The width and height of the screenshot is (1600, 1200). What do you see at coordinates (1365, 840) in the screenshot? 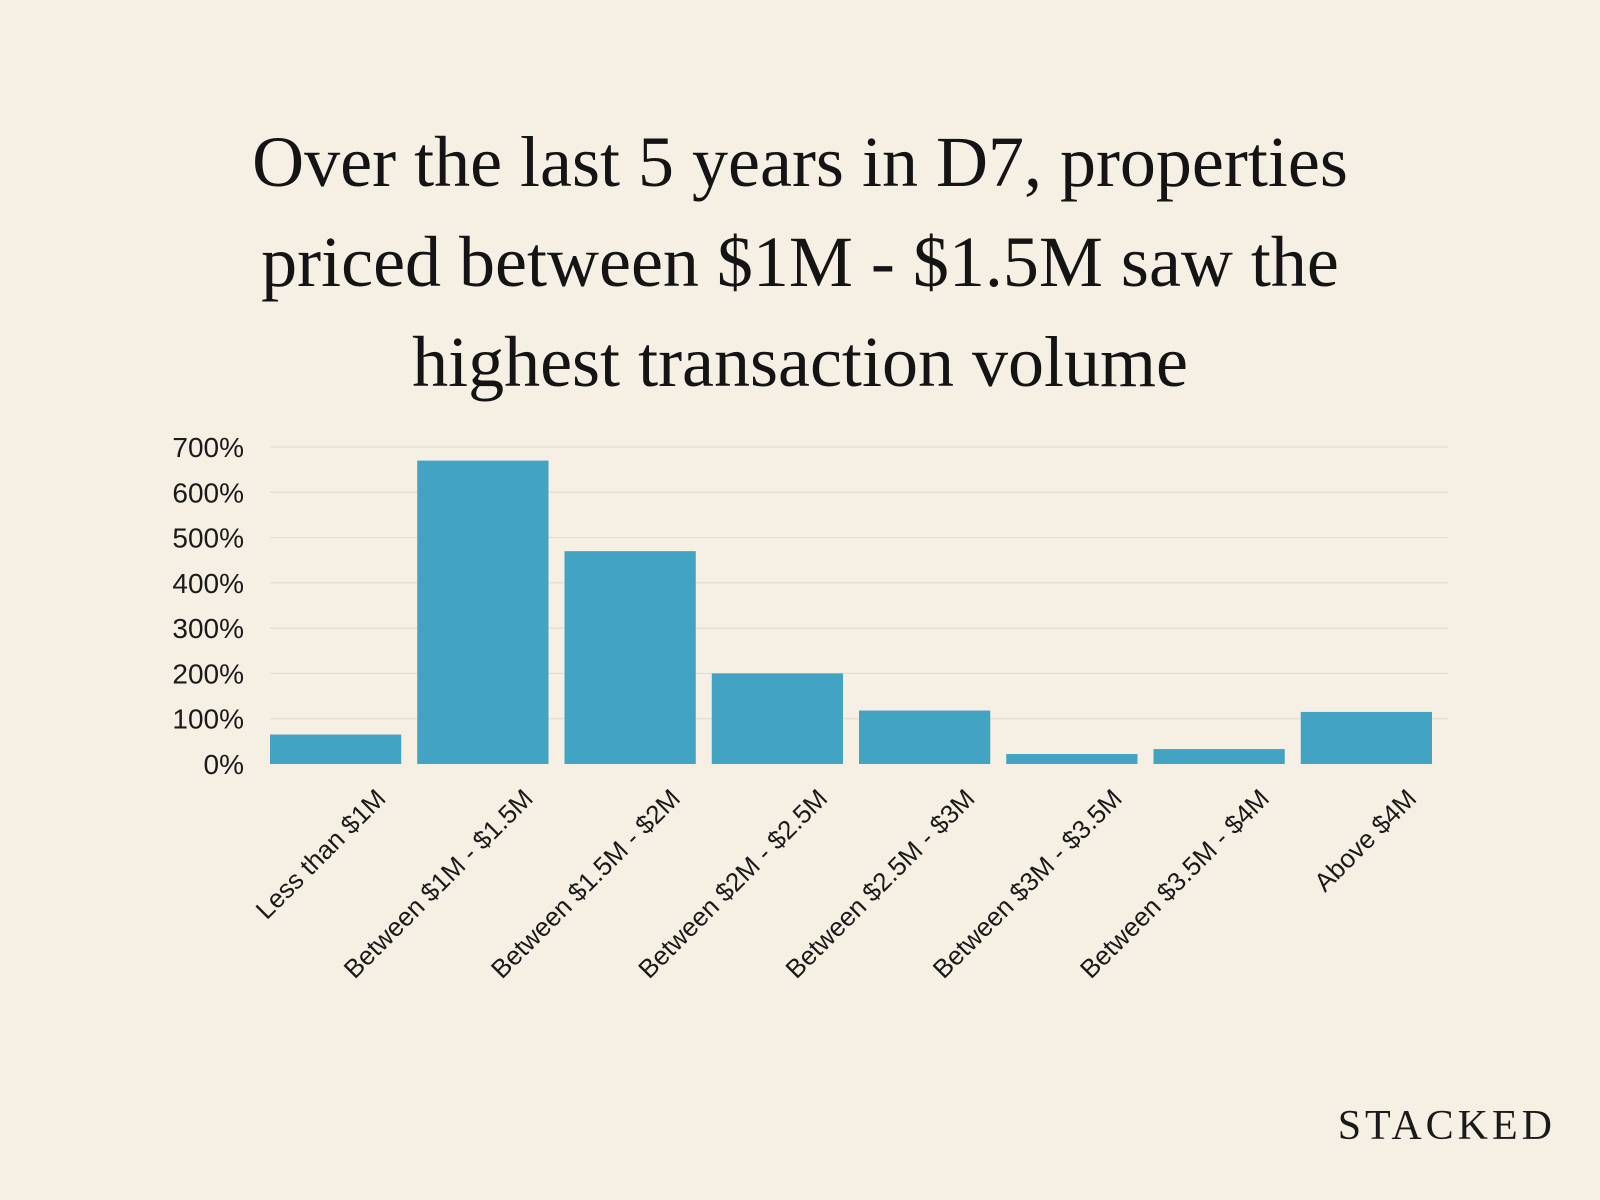
I see `x-tick-label: Above $4M` at bounding box center [1365, 840].